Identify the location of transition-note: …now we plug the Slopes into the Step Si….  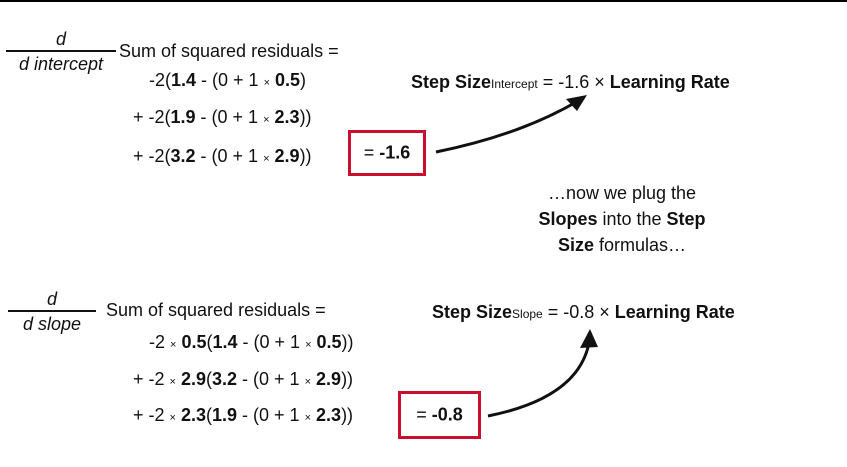
(622, 219).